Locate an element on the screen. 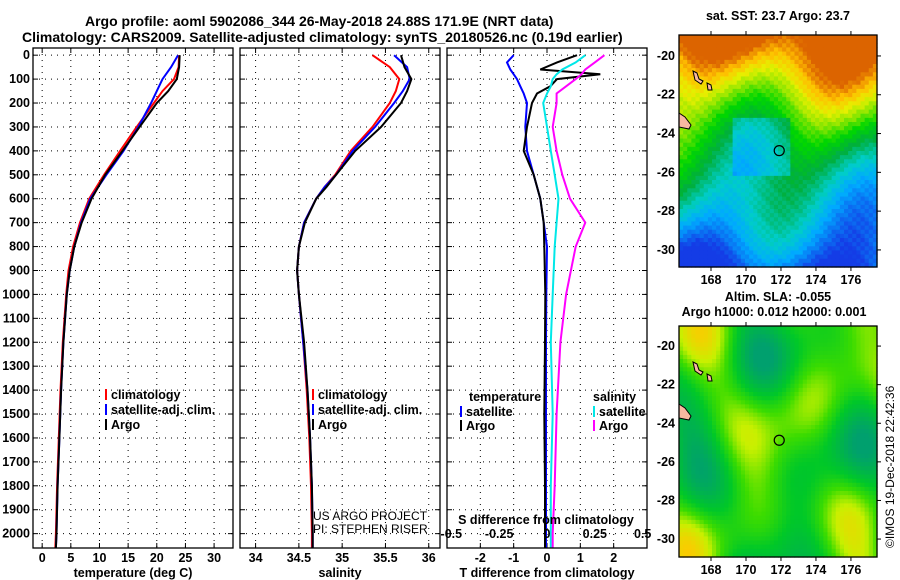  y-tick-label: 1600 is located at coordinates (16, 438).